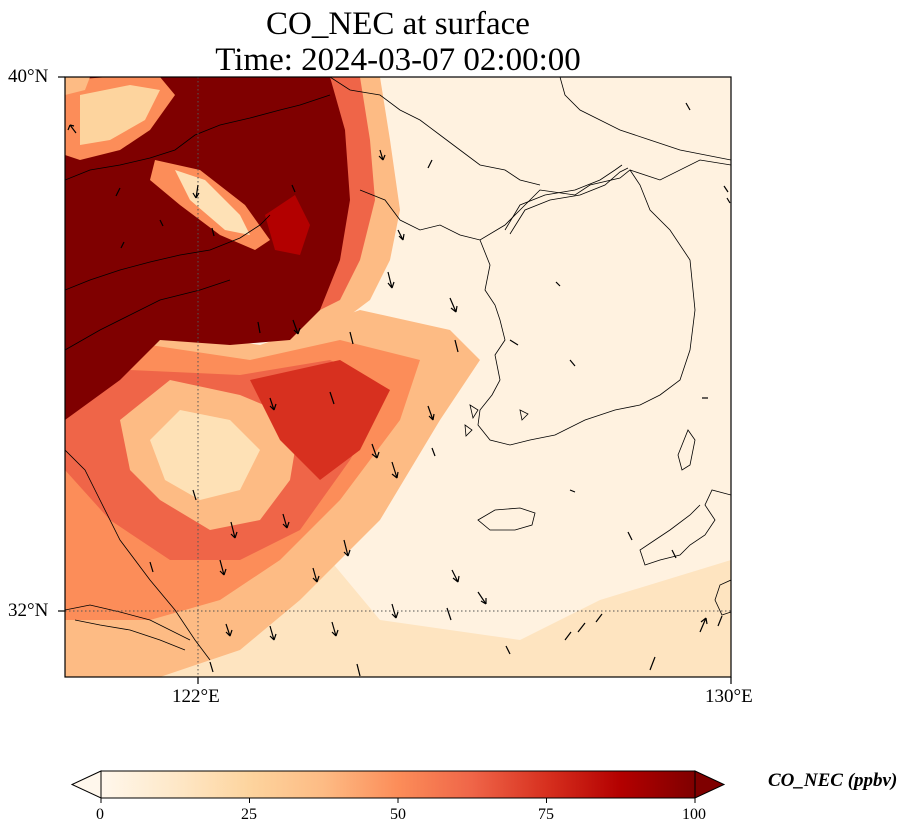 This screenshot has height=836, width=920. I want to click on colorbar-gradient, so click(398, 784).